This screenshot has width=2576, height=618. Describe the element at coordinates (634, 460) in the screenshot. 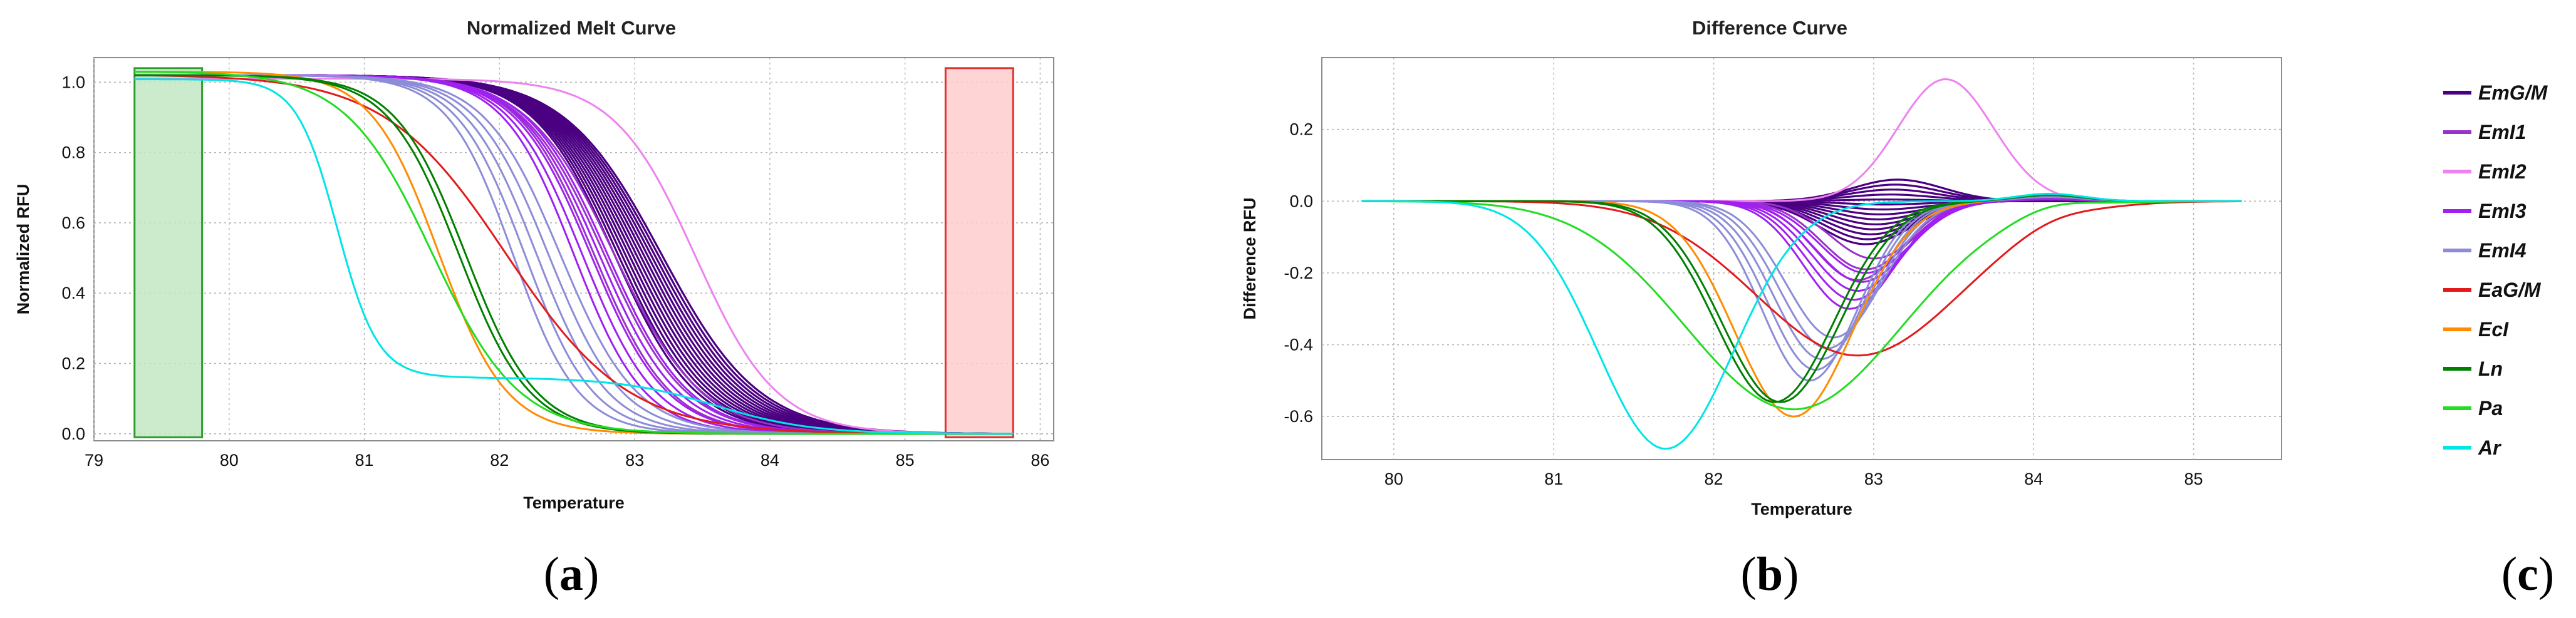

I see `chart-a-x-tick-label: 83` at that location.